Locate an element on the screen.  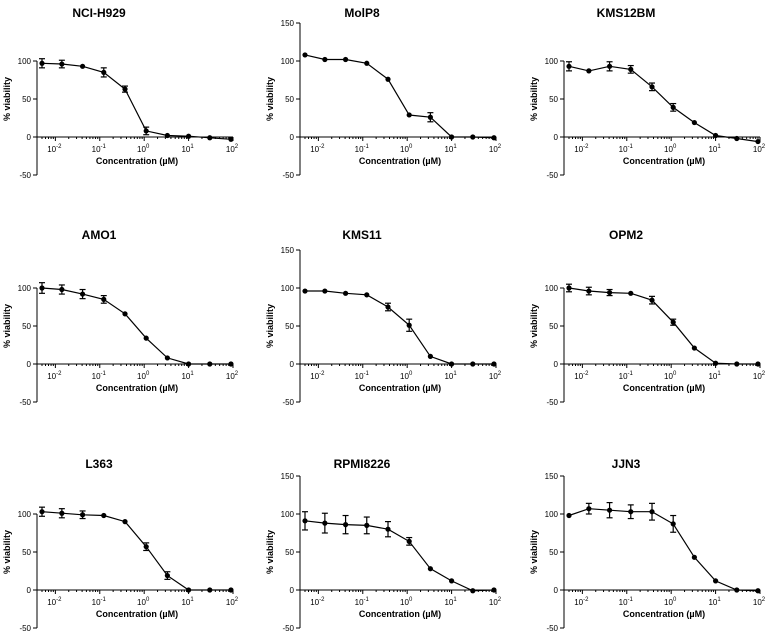
chart-title: NCI-H929 is located at coordinates (99, 13).